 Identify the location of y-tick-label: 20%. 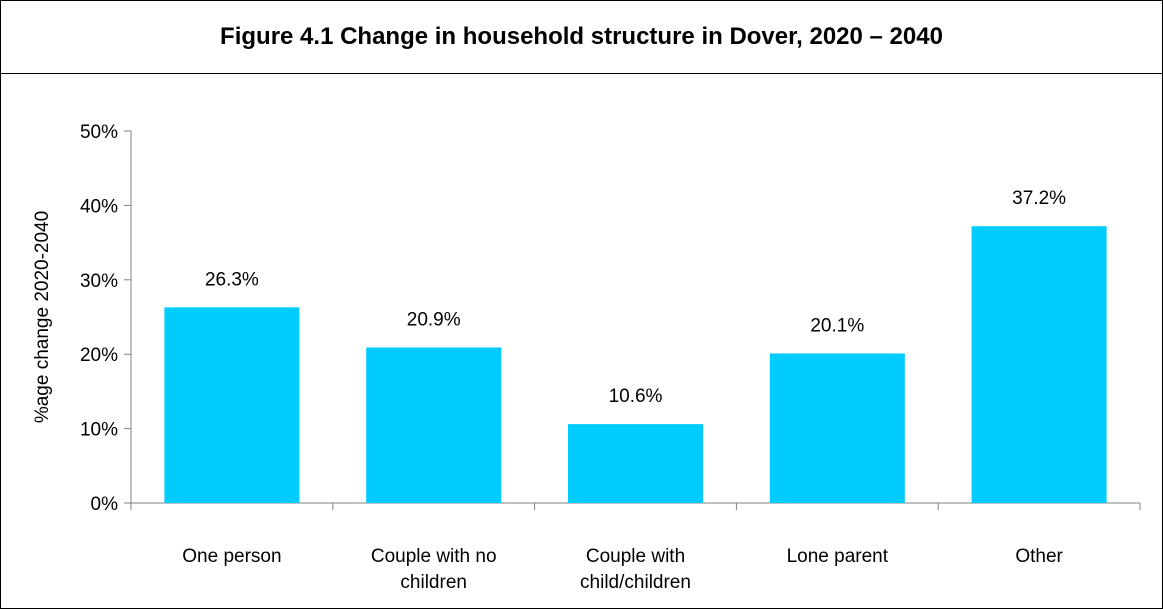
(99, 355).